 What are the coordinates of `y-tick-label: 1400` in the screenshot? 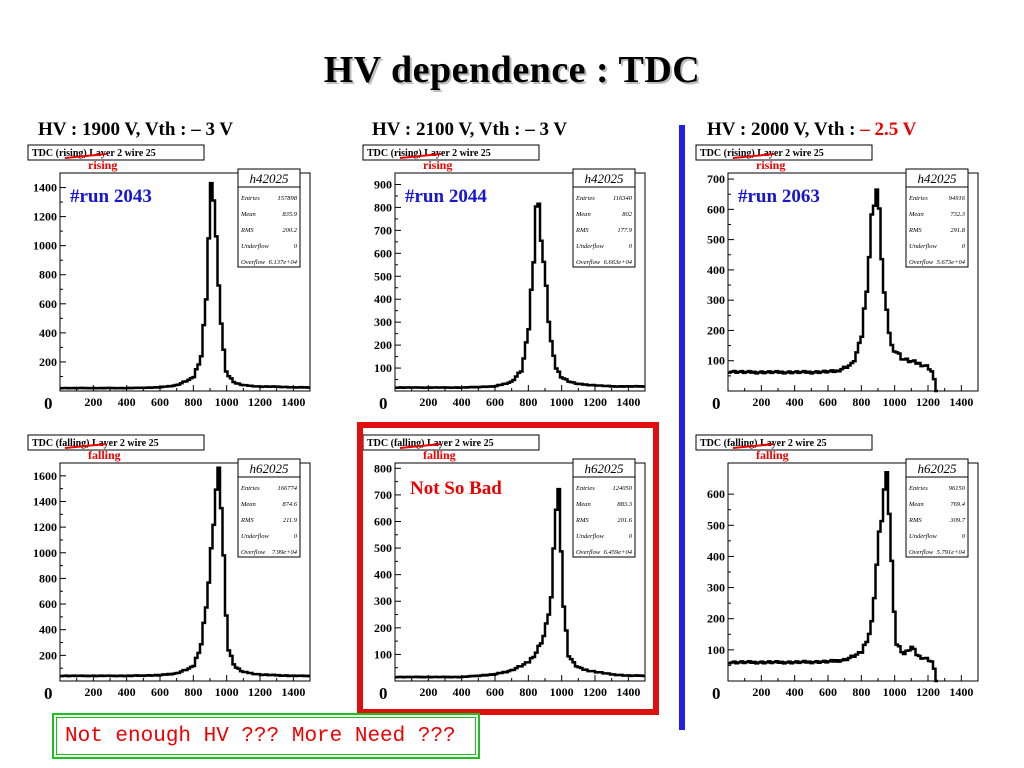 It's located at (45, 188).